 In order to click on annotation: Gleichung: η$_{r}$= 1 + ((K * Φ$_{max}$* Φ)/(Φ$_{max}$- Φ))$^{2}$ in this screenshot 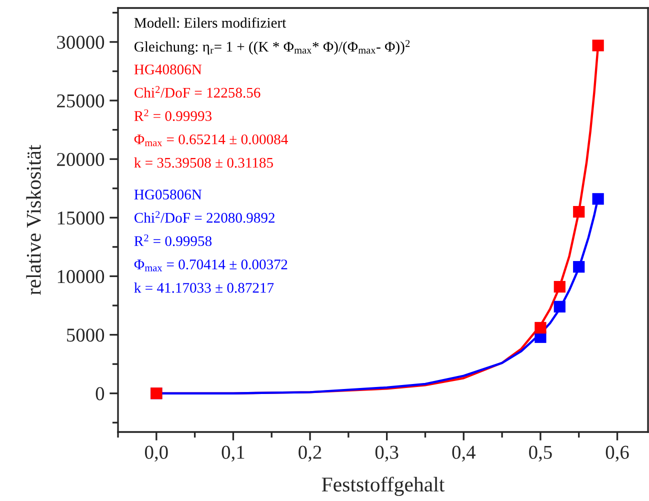, I will do `click(272, 47)`.